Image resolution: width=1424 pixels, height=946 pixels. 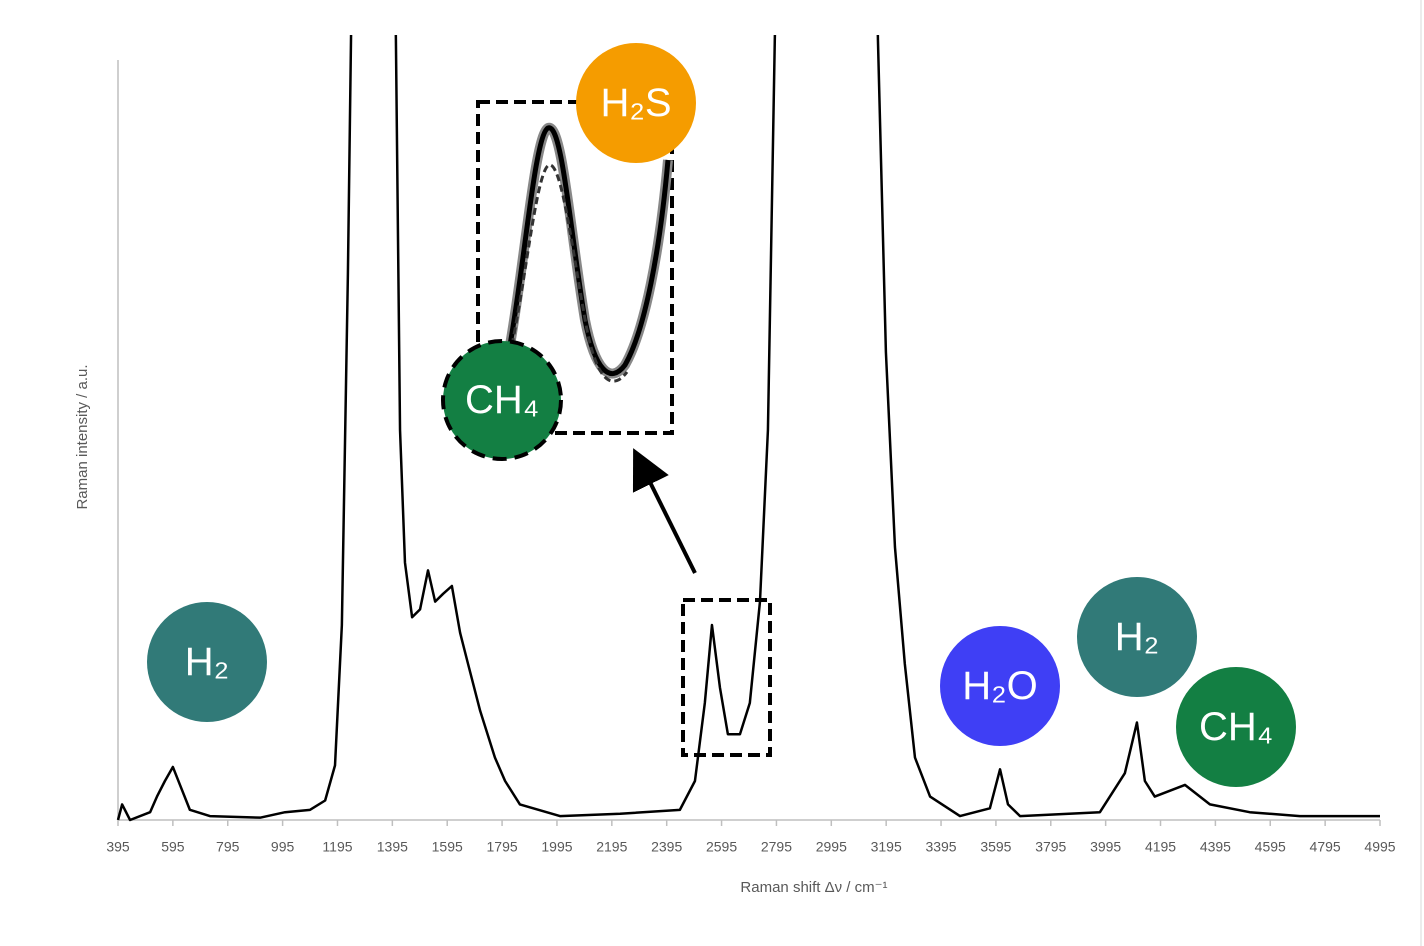 I want to click on x-tick-label: 2595, so click(x=721, y=847).